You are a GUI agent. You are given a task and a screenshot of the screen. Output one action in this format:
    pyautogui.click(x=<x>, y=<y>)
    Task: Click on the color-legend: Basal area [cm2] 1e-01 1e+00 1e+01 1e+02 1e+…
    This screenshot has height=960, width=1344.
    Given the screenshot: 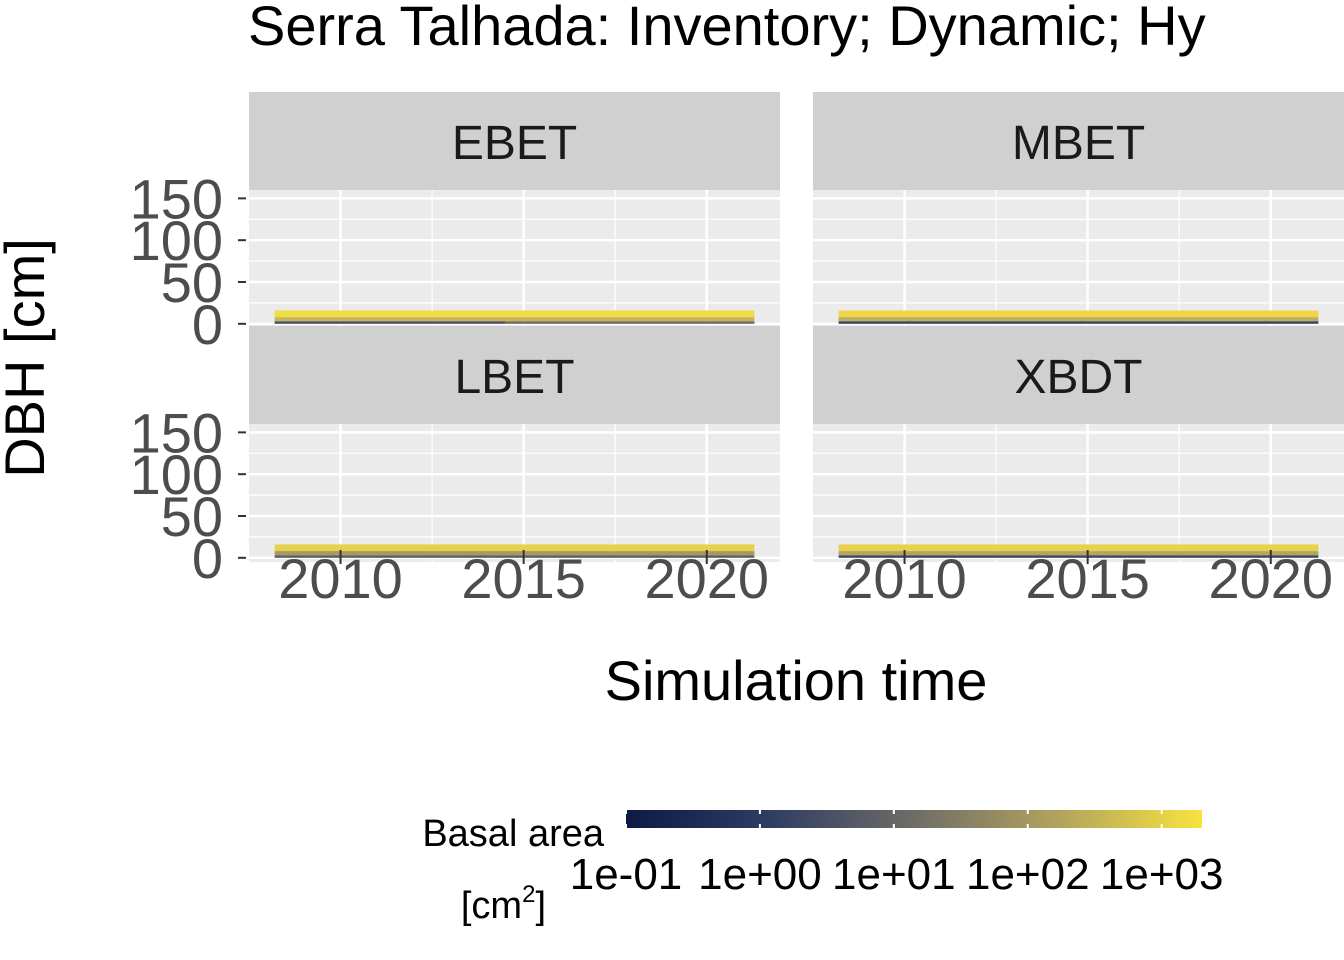 What is the action you would take?
    pyautogui.click(x=822, y=868)
    